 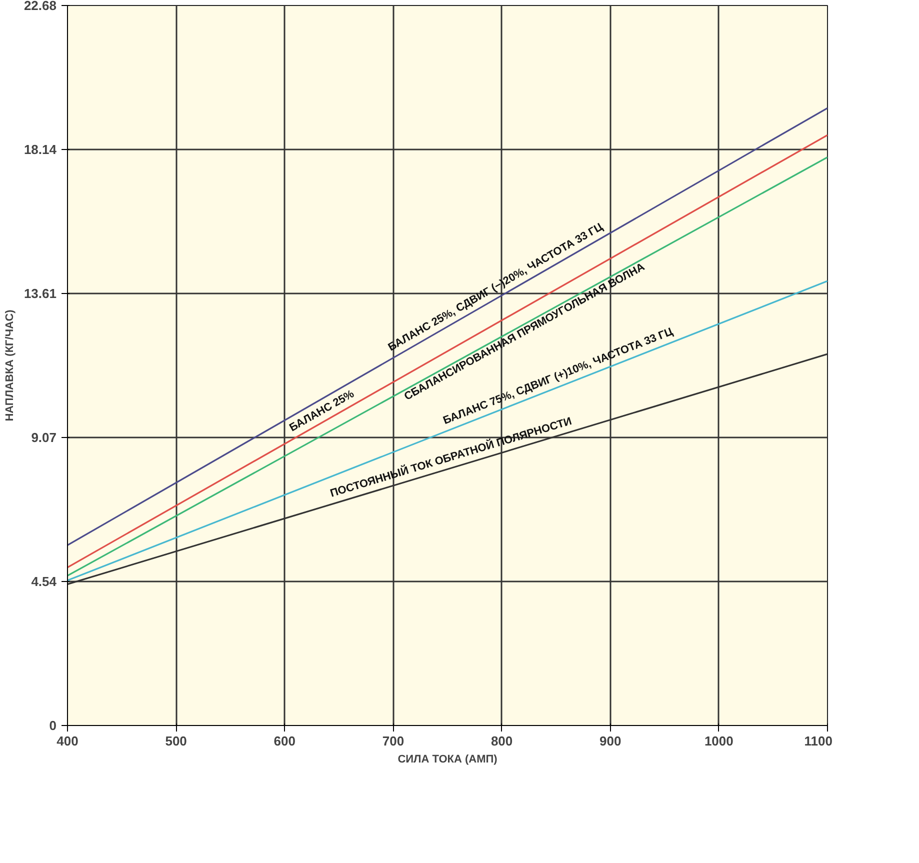 I want to click on x-tick-label: 400, so click(x=67, y=741).